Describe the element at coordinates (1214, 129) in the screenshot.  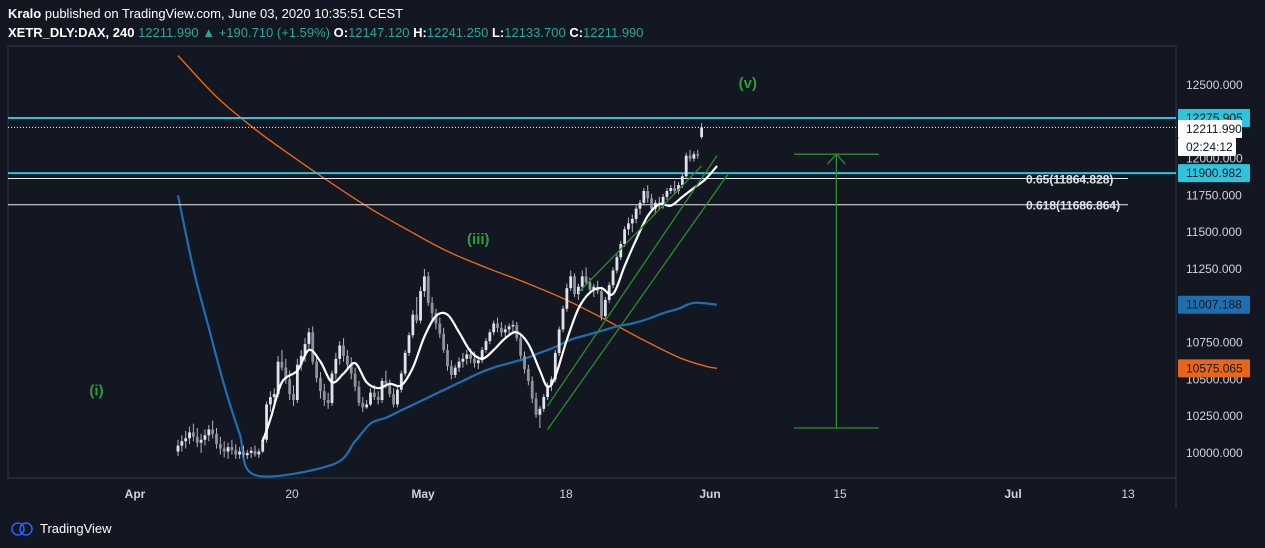
I see `price-badge-label: 12211.990` at that location.